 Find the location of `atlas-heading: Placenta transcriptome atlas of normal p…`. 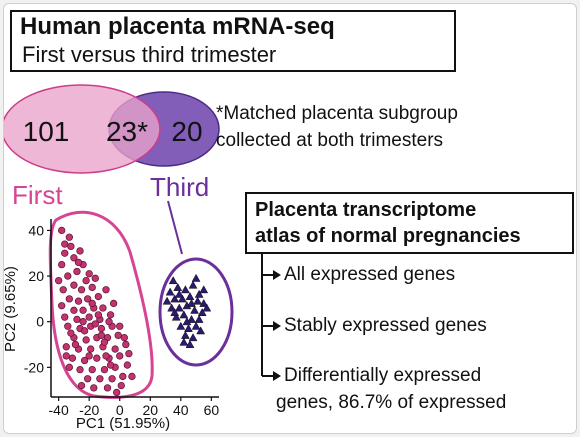

atlas-heading: Placenta transcriptome atlas of normal p… is located at coordinates (388, 223).